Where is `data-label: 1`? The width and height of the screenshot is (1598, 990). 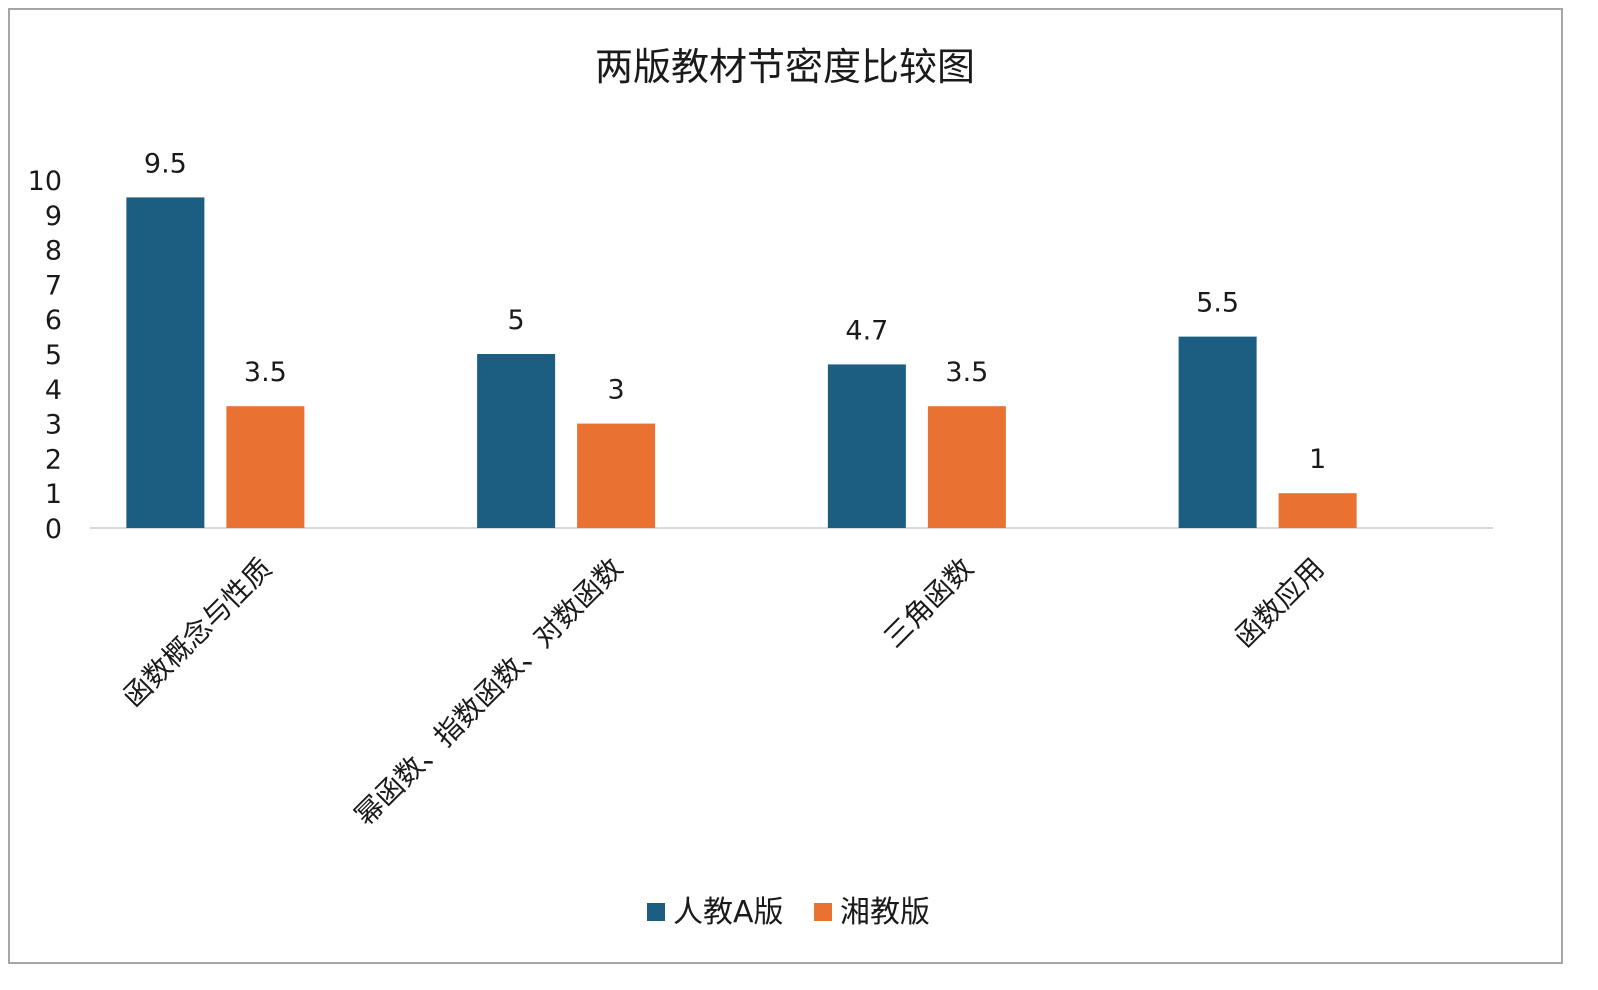
data-label: 1 is located at coordinates (1317, 459).